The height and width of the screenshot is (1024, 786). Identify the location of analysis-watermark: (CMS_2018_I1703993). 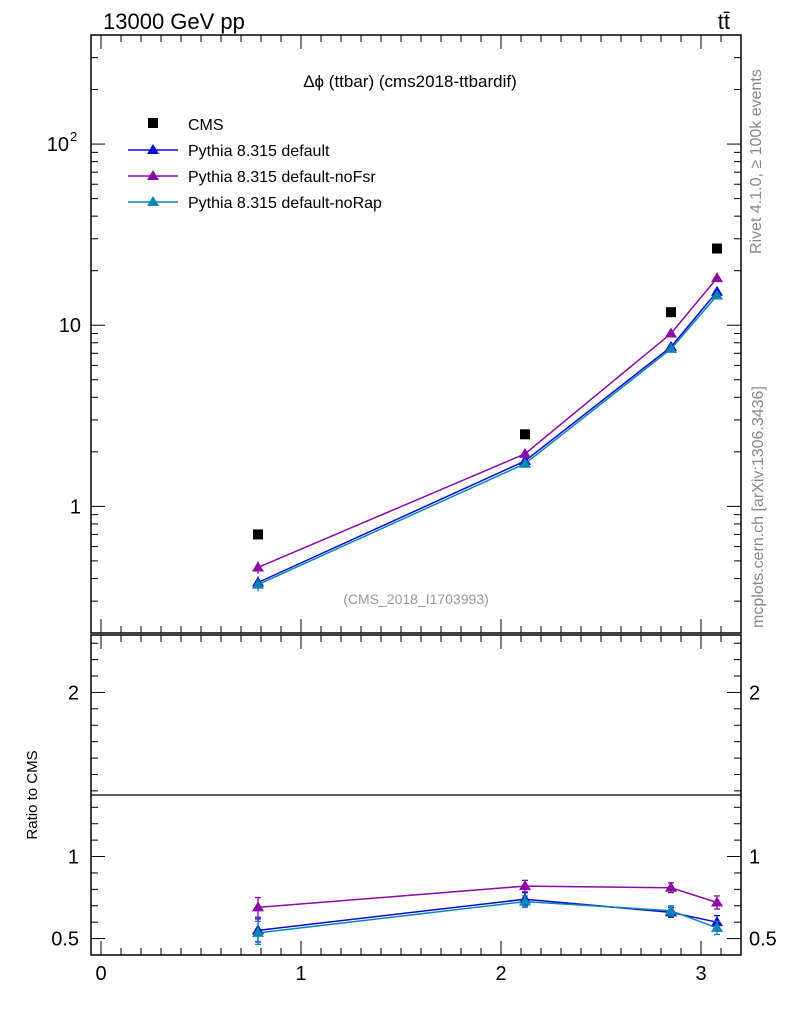
(416, 599).